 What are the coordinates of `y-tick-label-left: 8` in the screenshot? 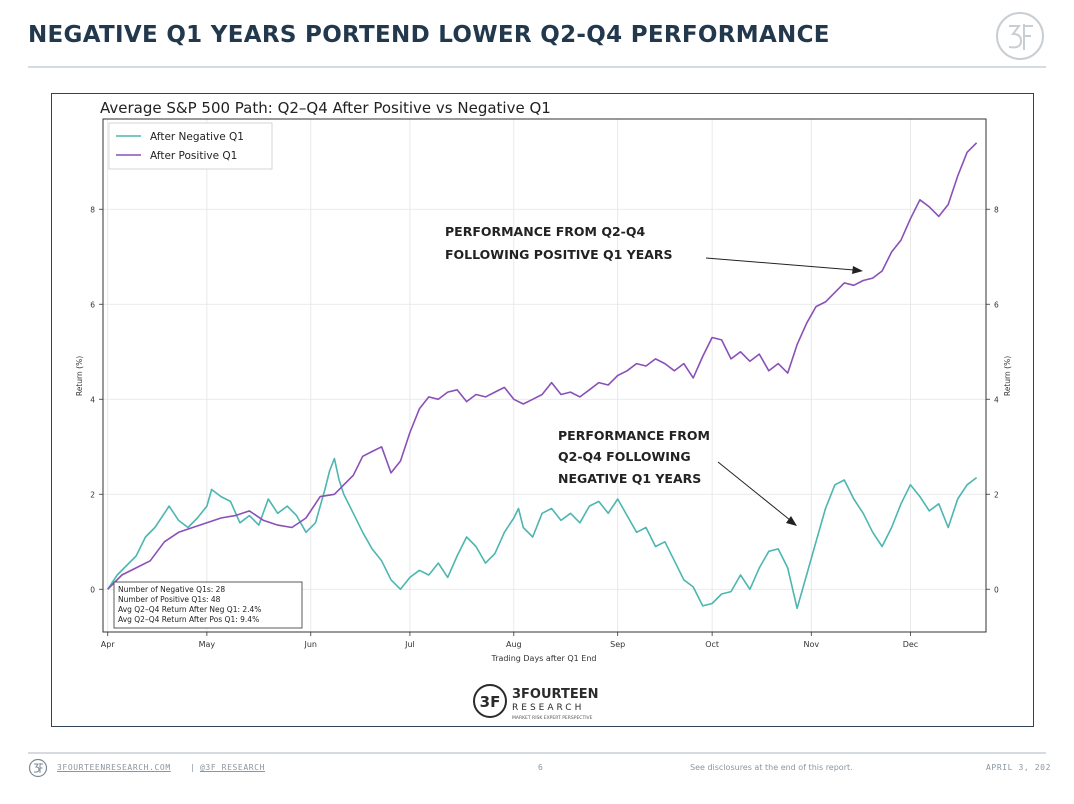 It's located at (92, 209).